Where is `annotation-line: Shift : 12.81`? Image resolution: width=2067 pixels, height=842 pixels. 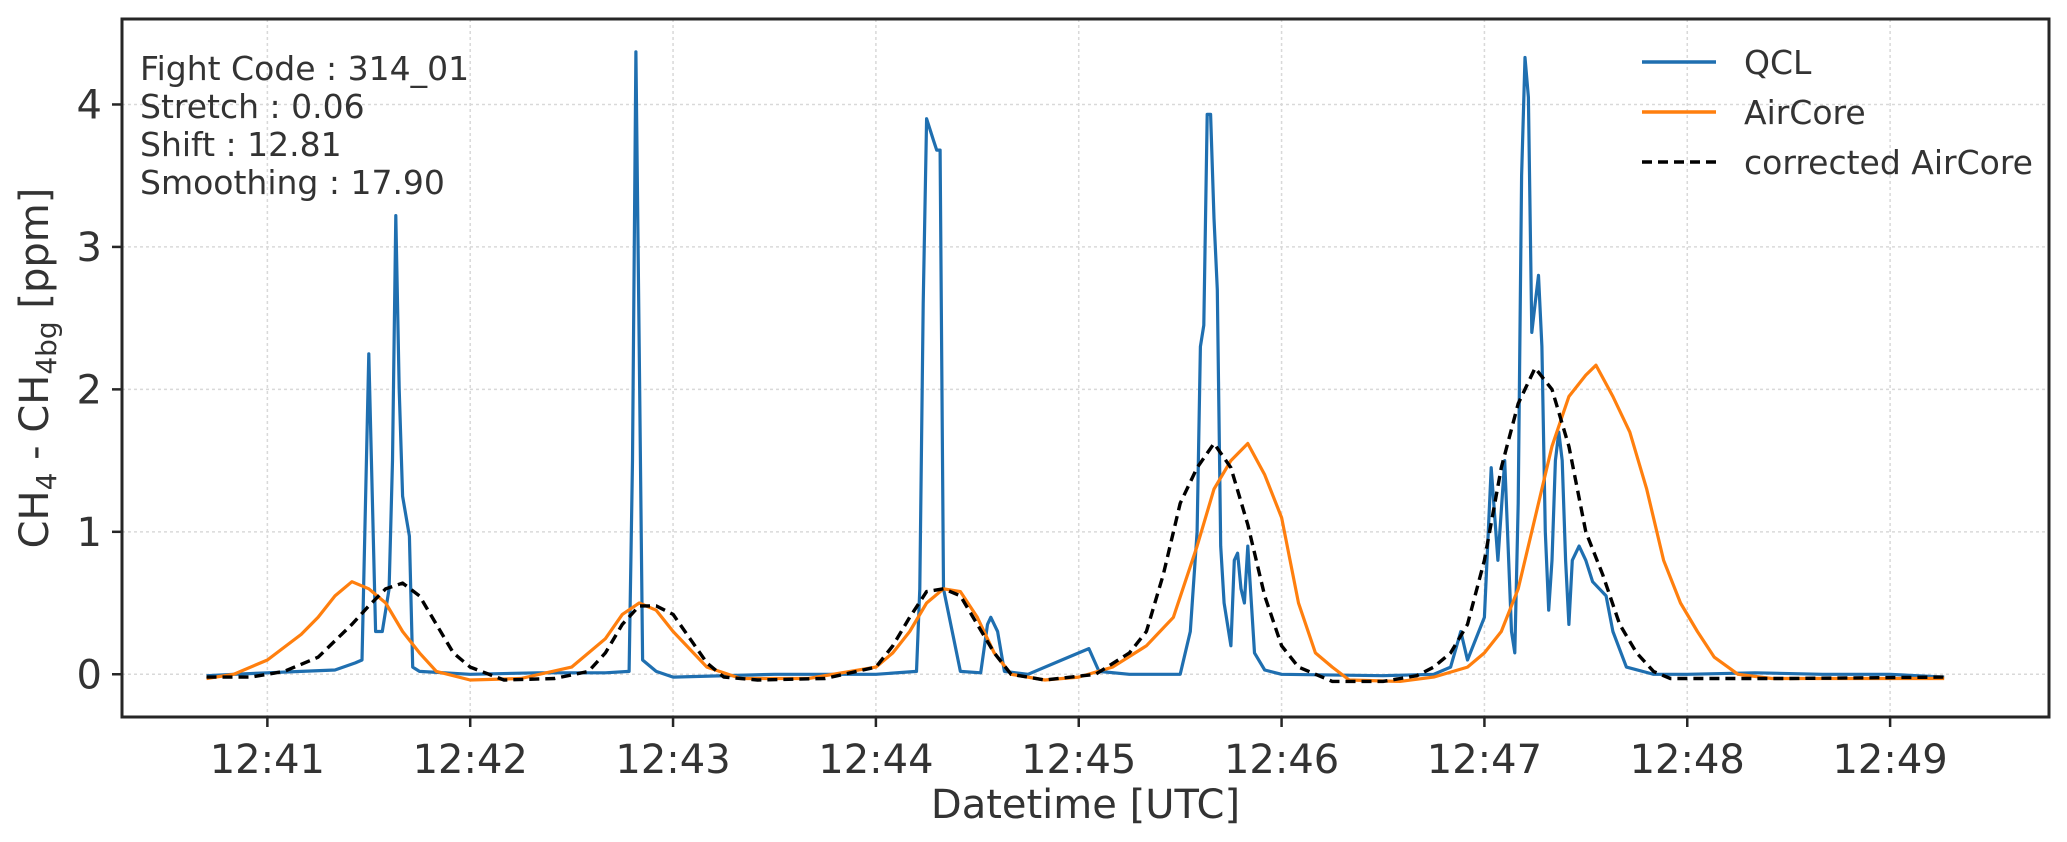 annotation-line: Shift : 12.81 is located at coordinates (241, 144).